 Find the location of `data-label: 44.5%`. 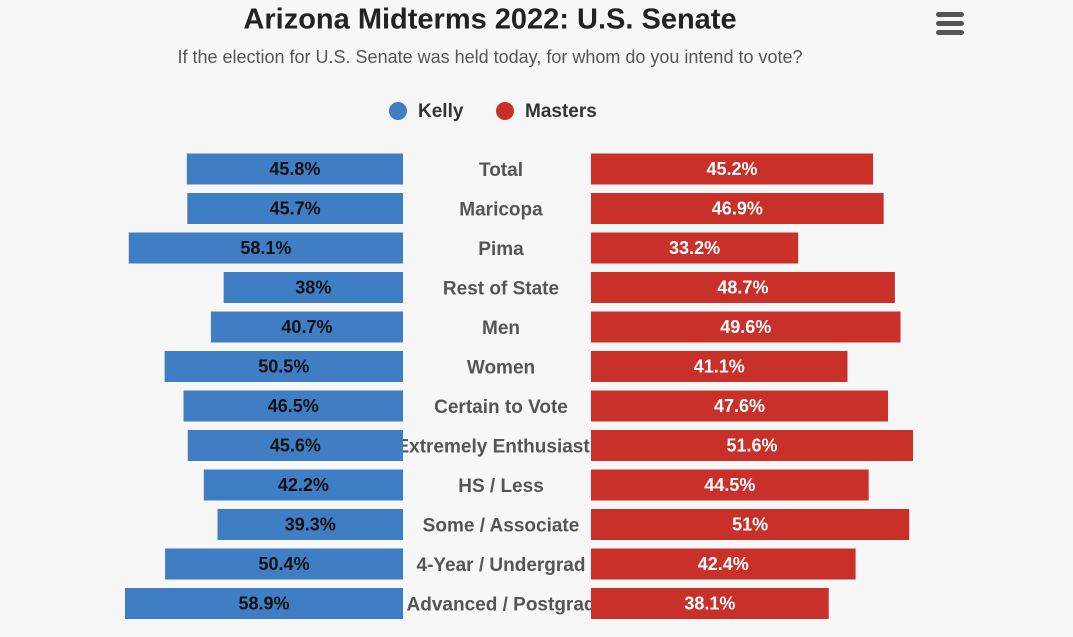

data-label: 44.5% is located at coordinates (729, 485).